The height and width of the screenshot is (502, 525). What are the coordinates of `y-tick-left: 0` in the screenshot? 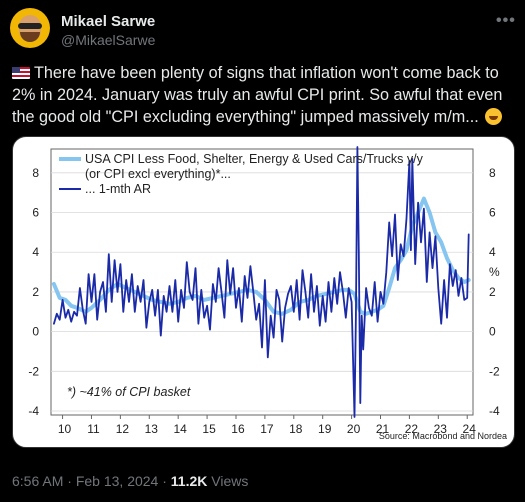 It's located at (35, 332).